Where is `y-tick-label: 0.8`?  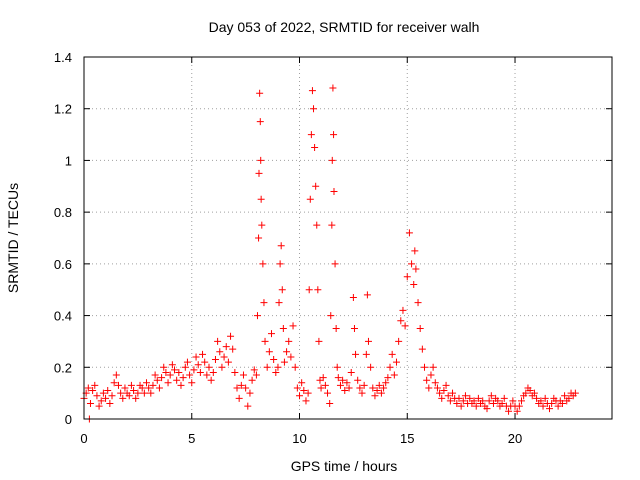 y-tick-label: 0.8 is located at coordinates (63, 212).